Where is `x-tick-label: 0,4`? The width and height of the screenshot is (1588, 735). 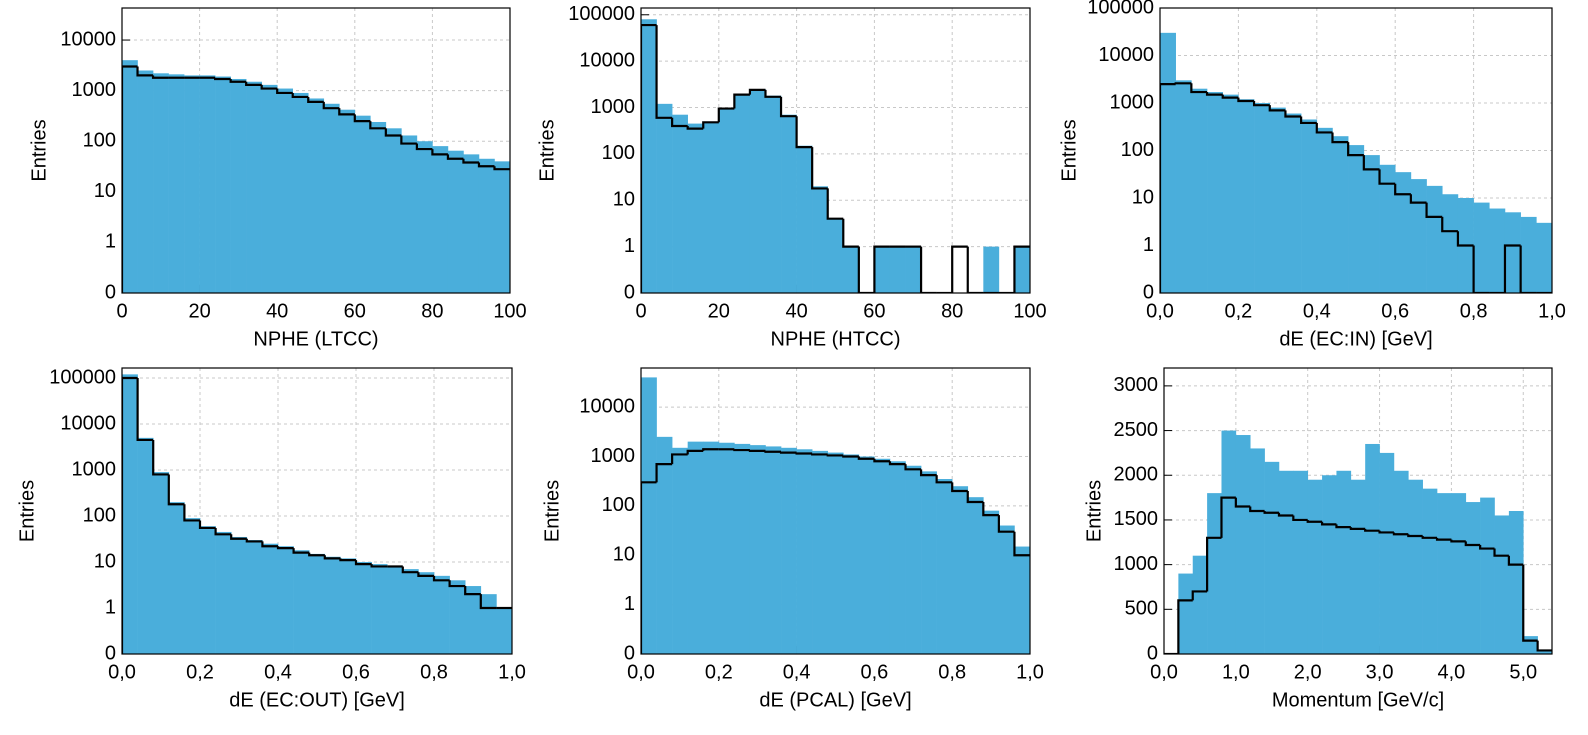
x-tick-label: 0,4 is located at coordinates (797, 672).